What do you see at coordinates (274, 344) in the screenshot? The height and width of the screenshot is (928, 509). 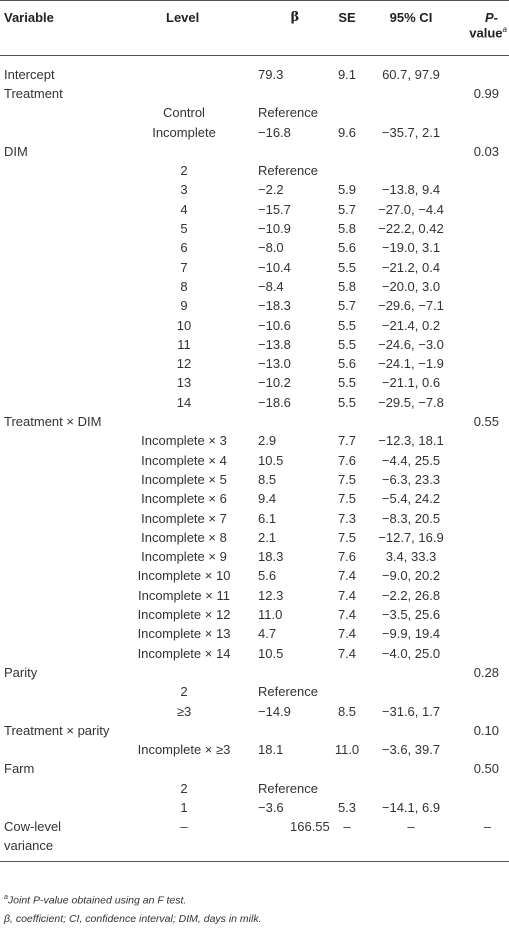 I see `cell-beta: −13.8` at bounding box center [274, 344].